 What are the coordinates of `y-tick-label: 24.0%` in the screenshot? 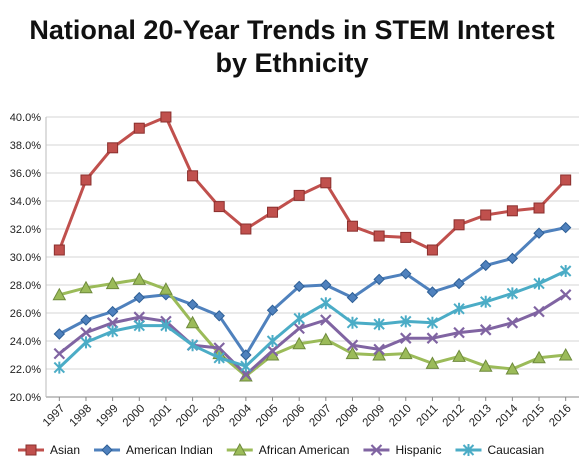 It's located at (25, 342).